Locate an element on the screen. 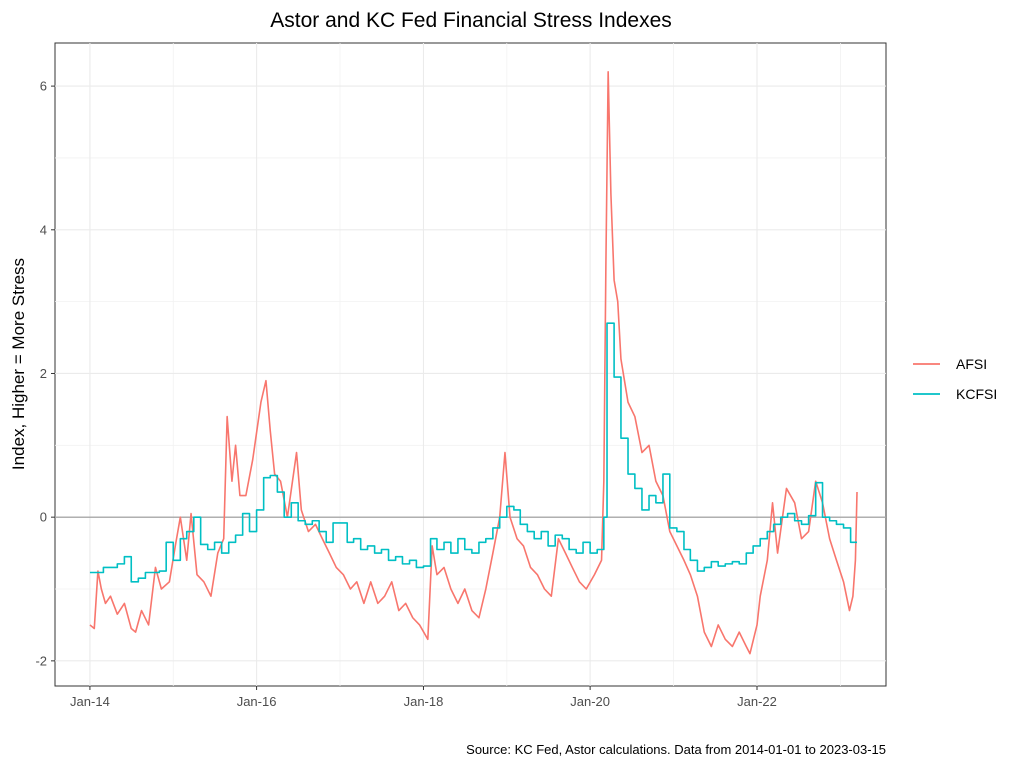 This screenshot has width=1024, height=768. y-tick-label: -2 is located at coordinates (41, 660).